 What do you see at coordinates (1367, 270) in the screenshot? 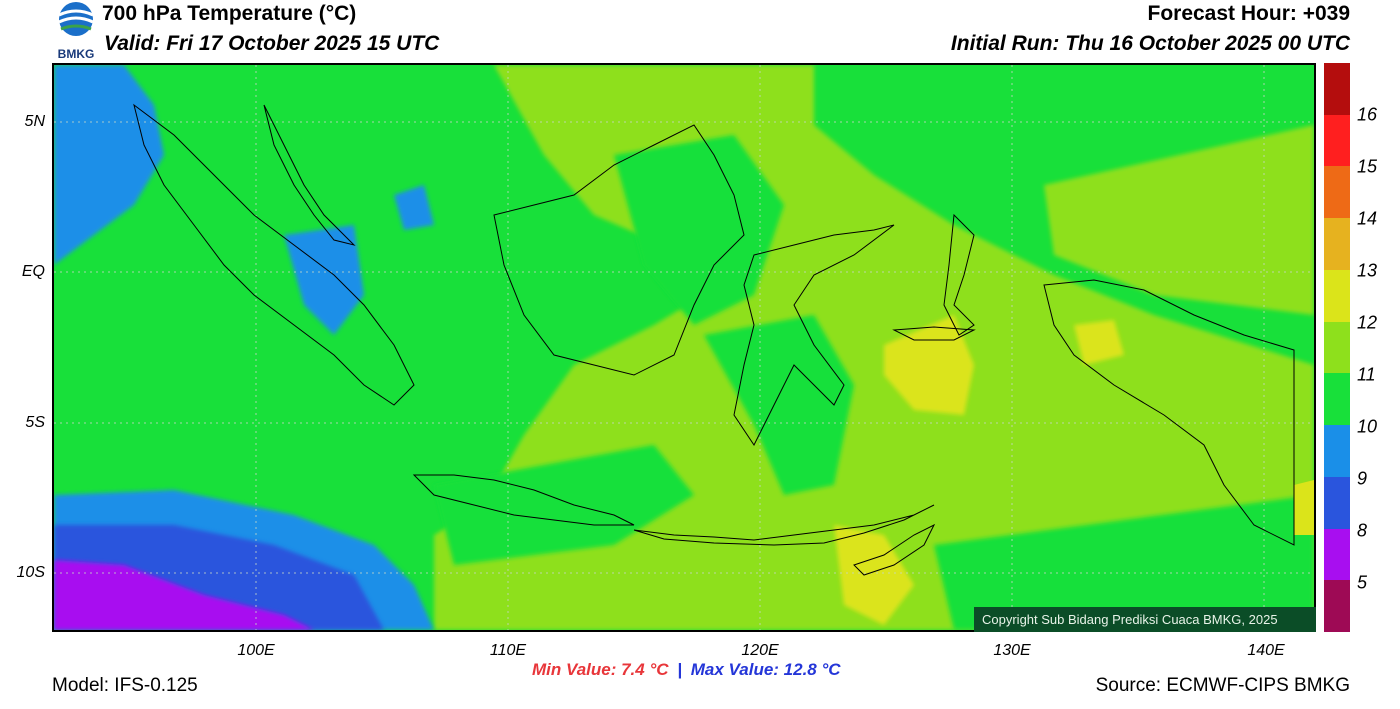
I see `colorbar-label: 13` at bounding box center [1367, 270].